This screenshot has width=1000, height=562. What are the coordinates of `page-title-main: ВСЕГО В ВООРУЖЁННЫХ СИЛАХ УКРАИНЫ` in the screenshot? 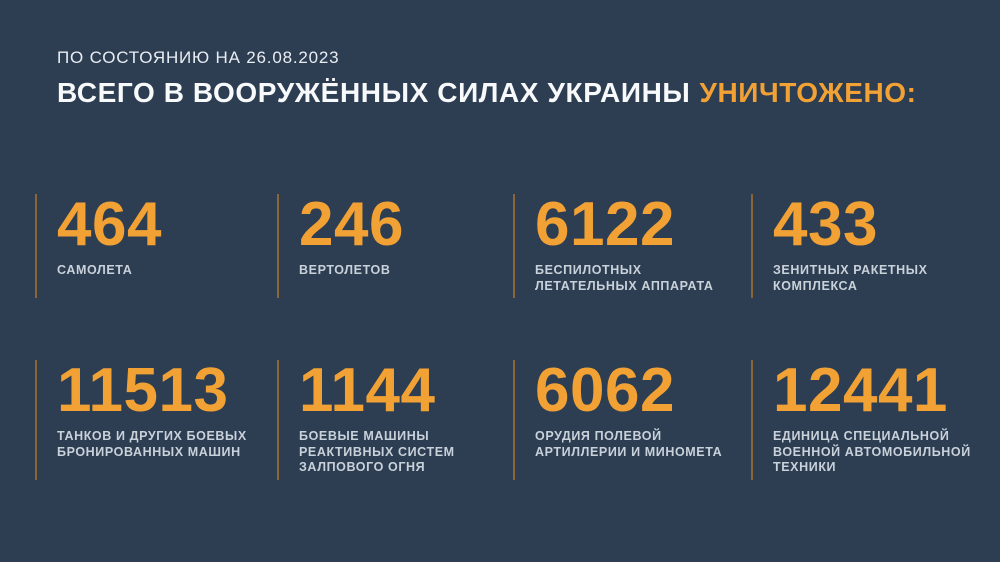 It's located at (374, 92).